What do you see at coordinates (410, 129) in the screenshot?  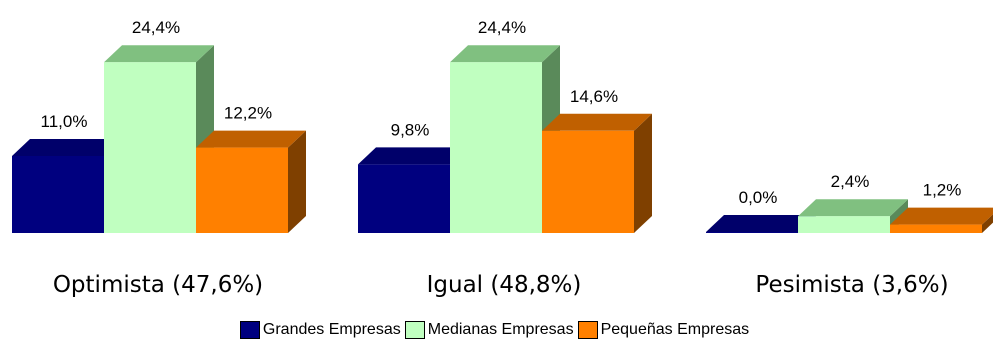 I see `data-label-1-0: 9,8%` at bounding box center [410, 129].